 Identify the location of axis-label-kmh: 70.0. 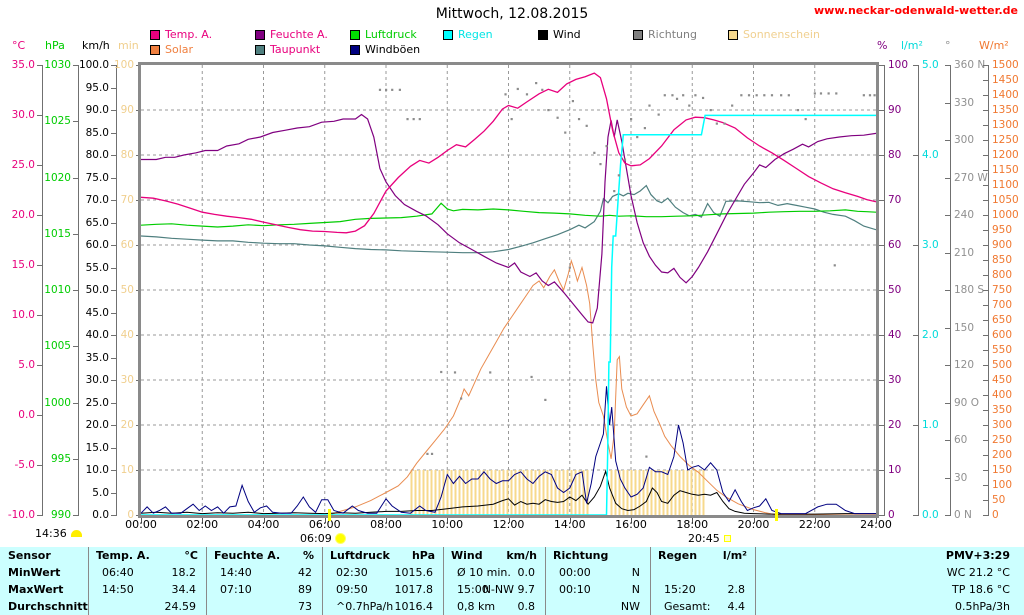
(97, 200).